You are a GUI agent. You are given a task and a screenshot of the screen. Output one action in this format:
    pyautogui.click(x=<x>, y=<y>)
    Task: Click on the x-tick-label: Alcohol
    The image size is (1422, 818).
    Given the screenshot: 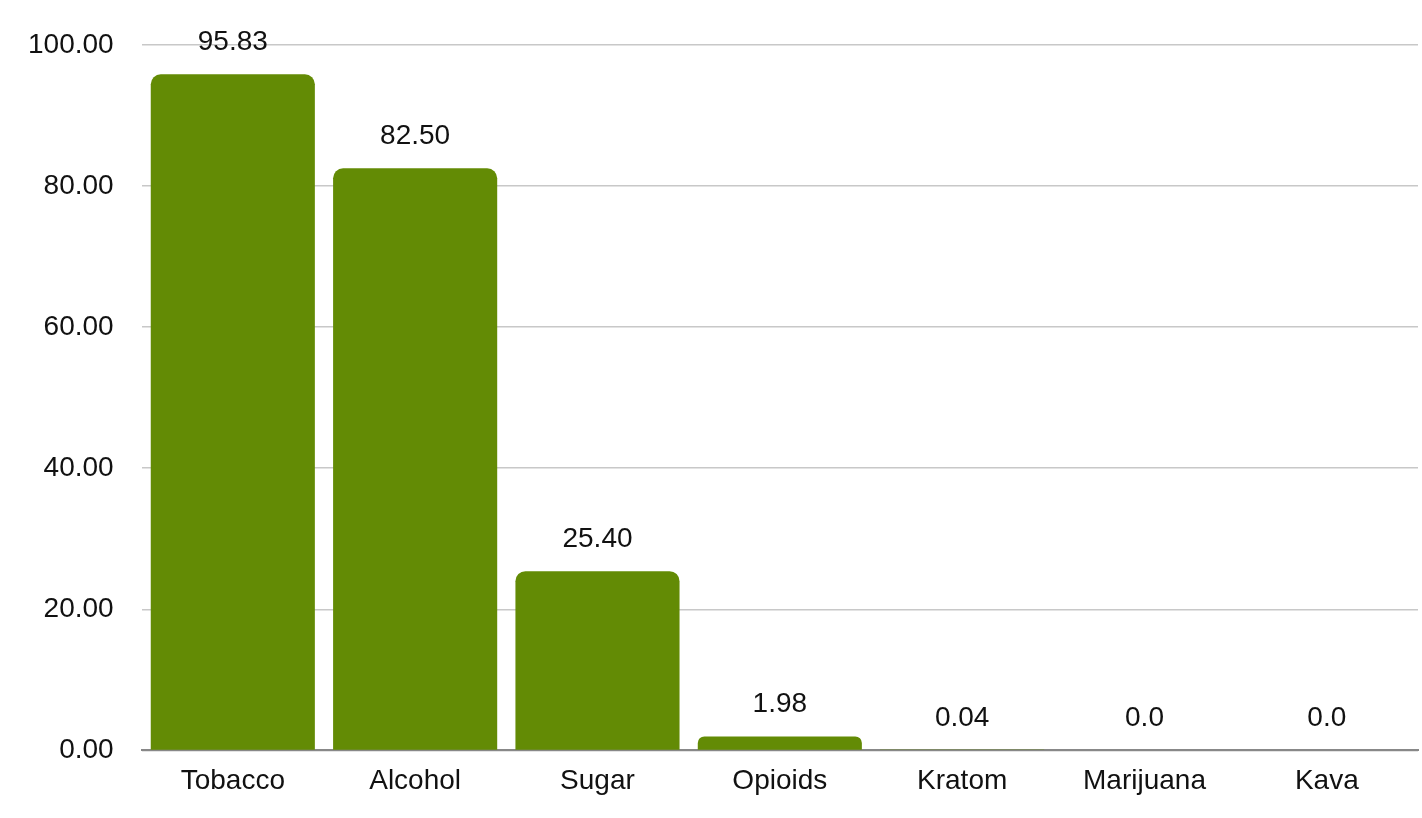 What is the action you would take?
    pyautogui.click(x=415, y=779)
    